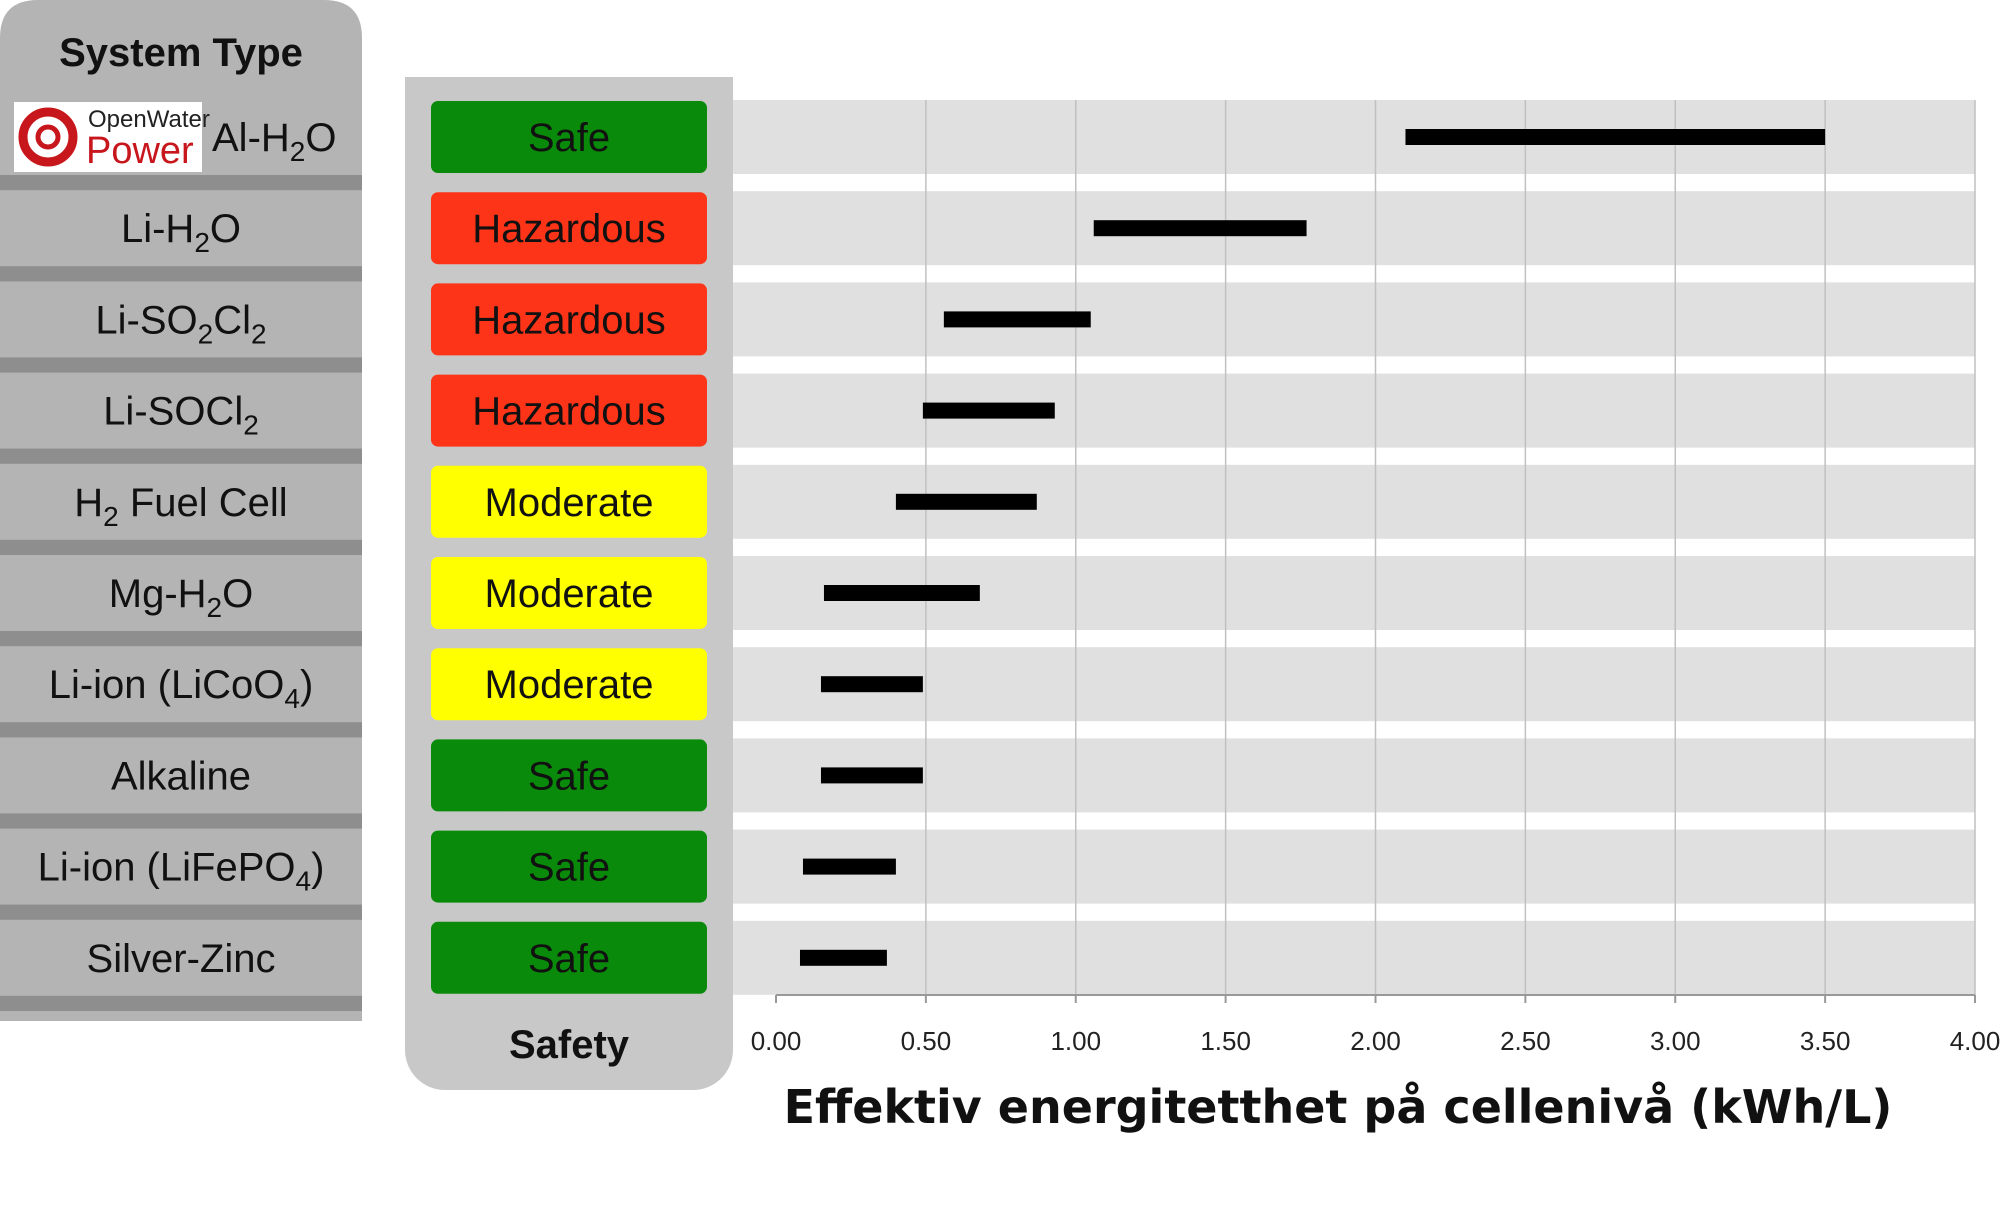 This screenshot has height=1206, width=2000. What do you see at coordinates (1825, 1041) in the screenshot?
I see `x-tick-label: 3.50` at bounding box center [1825, 1041].